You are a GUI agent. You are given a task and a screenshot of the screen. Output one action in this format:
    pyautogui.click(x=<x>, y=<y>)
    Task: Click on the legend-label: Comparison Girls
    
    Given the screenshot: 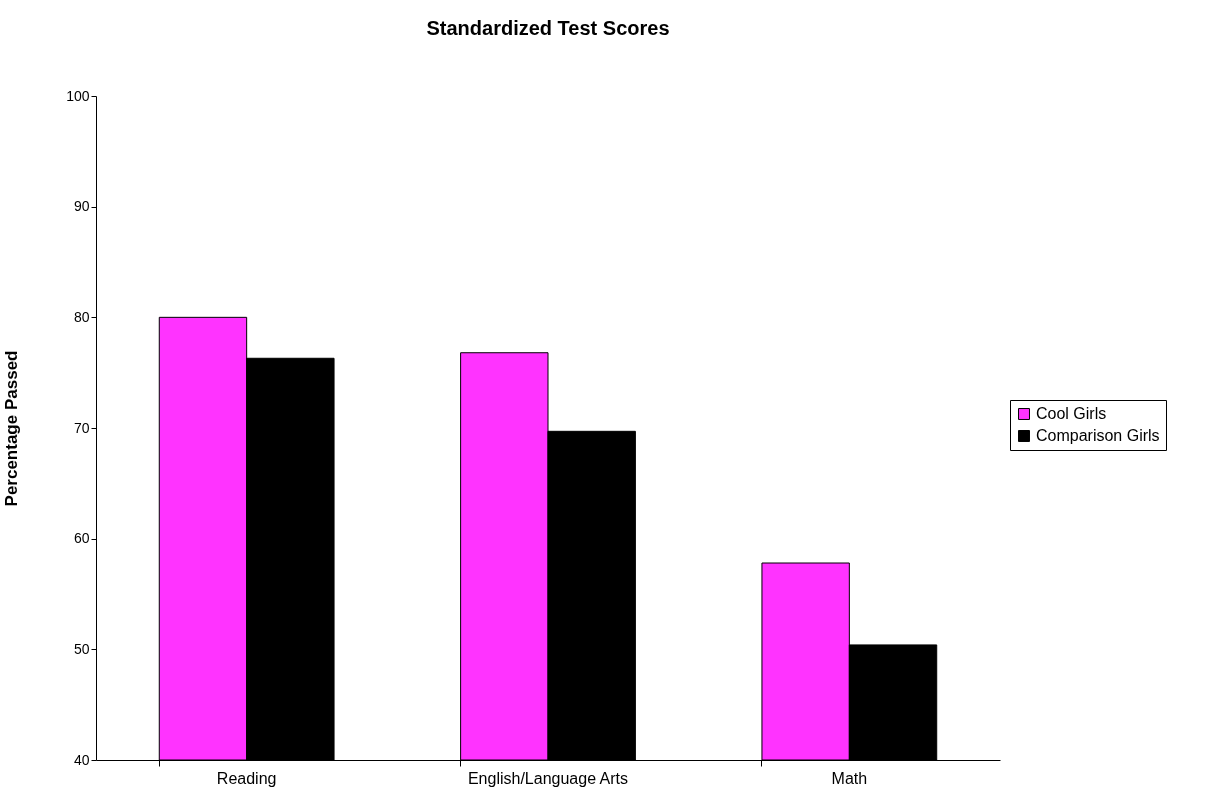 What is the action you would take?
    pyautogui.click(x=1098, y=435)
    